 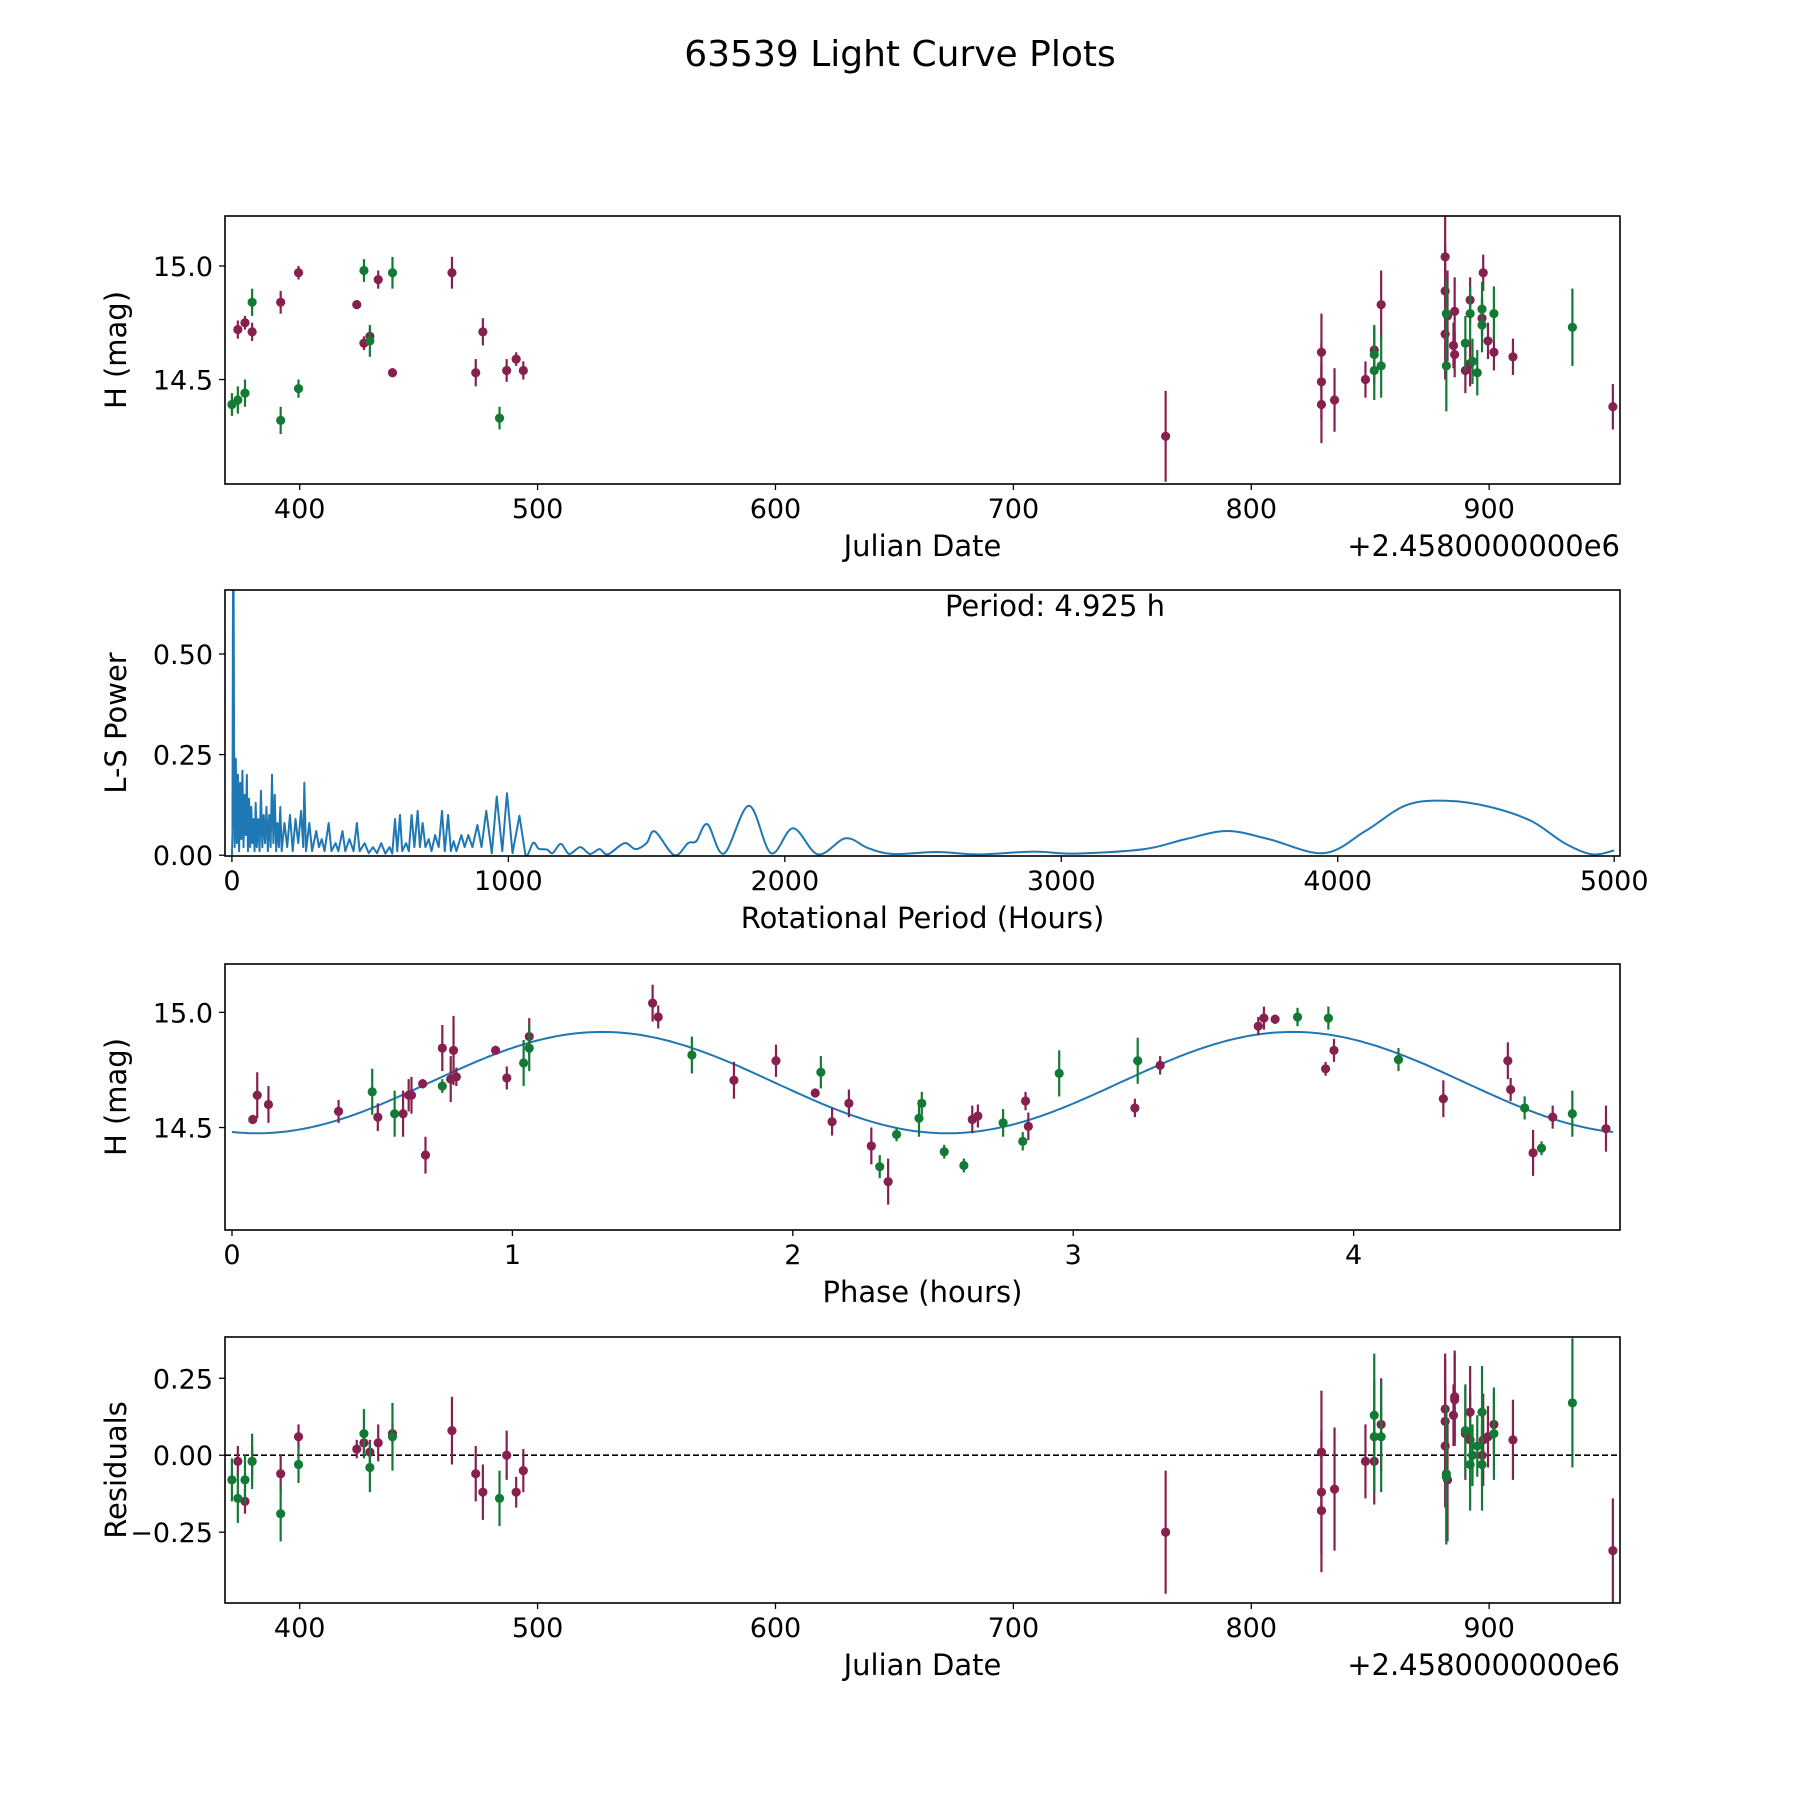 I want to click on x-tick-label: 700, so click(x=1014, y=509).